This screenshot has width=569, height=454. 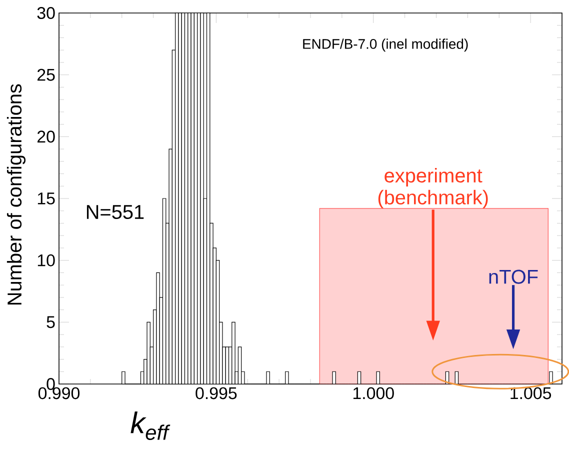 I want to click on y-tick-label: 5, so click(x=50, y=322).